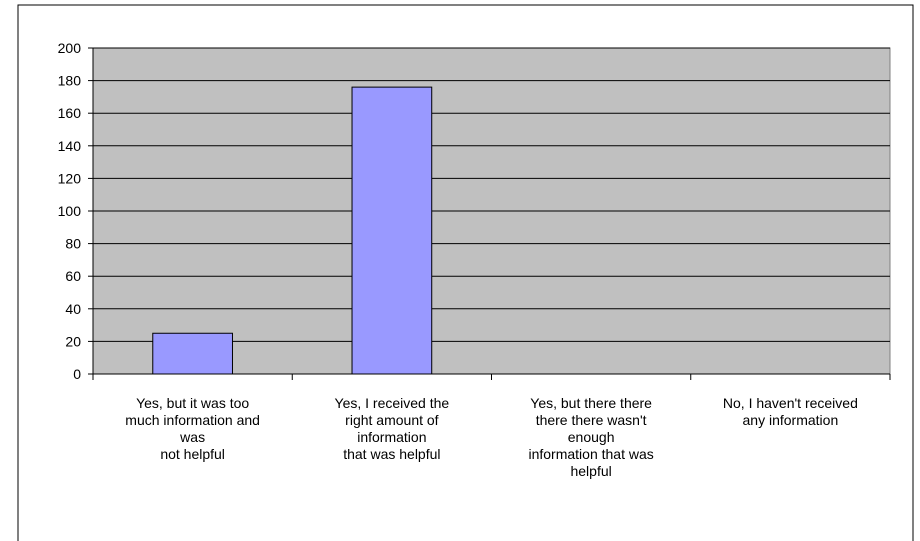 The image size is (920, 541). Describe the element at coordinates (70, 113) in the screenshot. I see `y-tick-label: 160` at that location.